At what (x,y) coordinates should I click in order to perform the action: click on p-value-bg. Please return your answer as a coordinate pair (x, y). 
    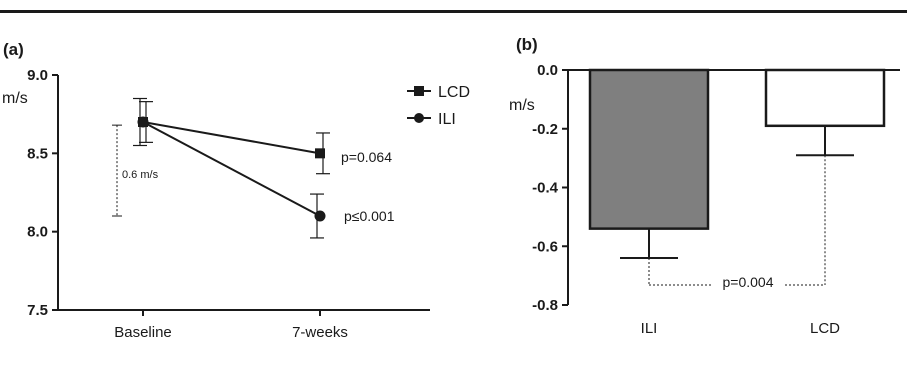
    Looking at the image, I should click on (748, 281).